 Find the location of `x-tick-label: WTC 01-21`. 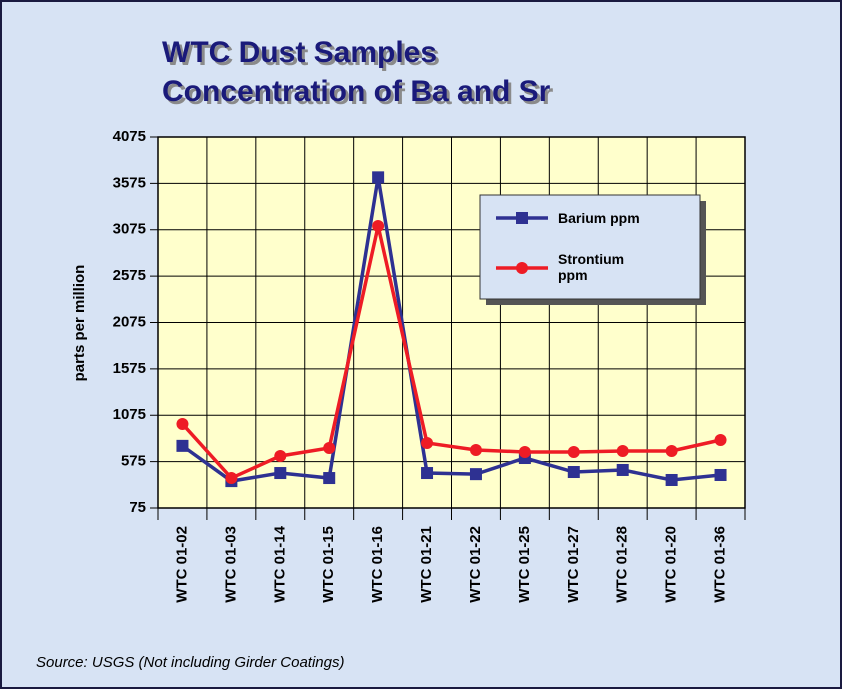

x-tick-label: WTC 01-21 is located at coordinates (426, 564).